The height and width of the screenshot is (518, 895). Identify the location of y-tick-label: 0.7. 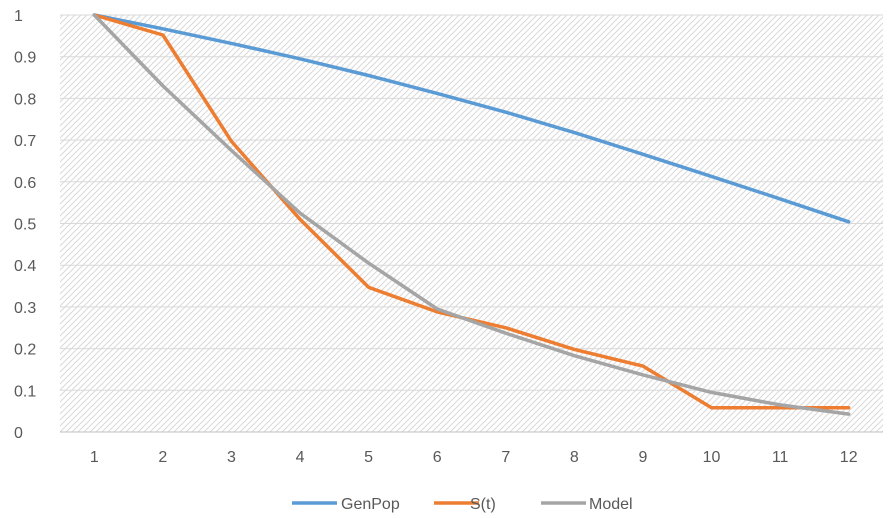
(25, 141).